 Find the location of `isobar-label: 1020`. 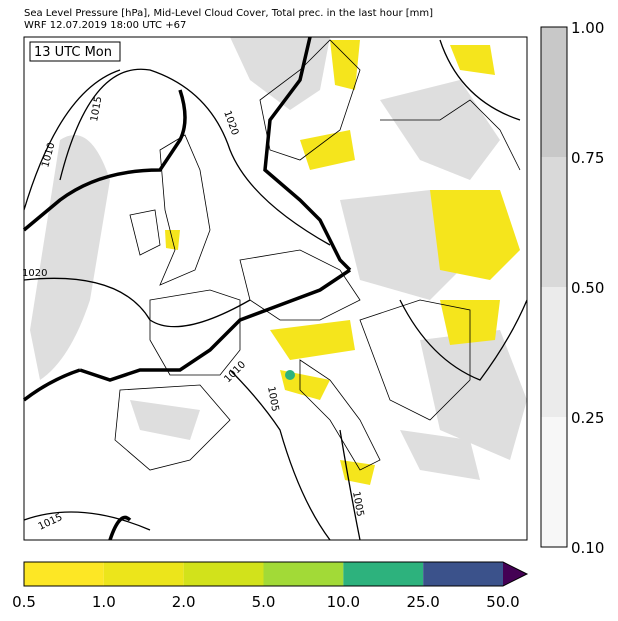

isobar-label: 1020 is located at coordinates (34, 273).